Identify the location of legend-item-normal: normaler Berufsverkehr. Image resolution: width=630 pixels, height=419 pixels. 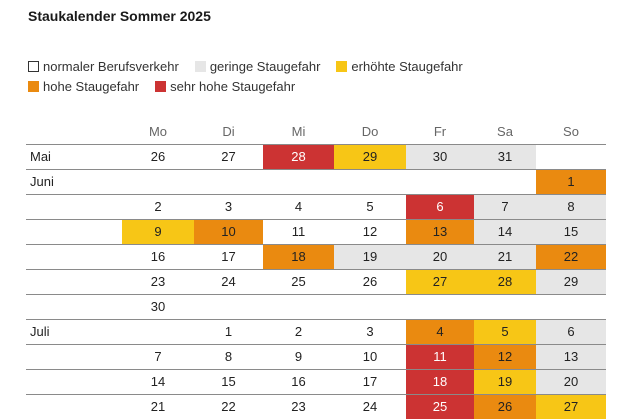
(103, 66).